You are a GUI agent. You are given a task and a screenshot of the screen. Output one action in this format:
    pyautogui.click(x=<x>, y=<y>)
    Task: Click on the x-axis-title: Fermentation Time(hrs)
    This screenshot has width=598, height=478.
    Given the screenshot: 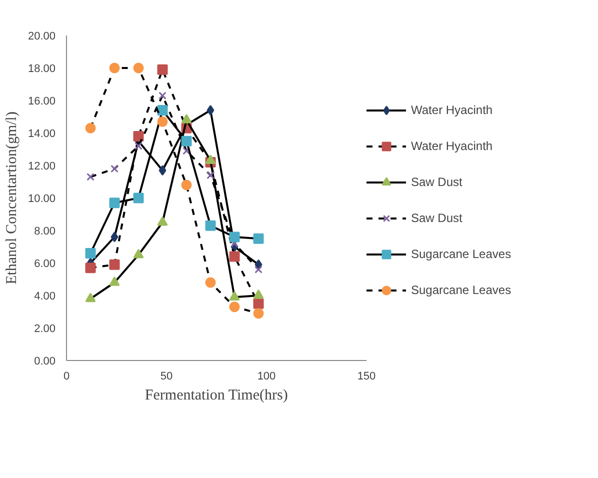 What is the action you would take?
    pyautogui.click(x=216, y=396)
    